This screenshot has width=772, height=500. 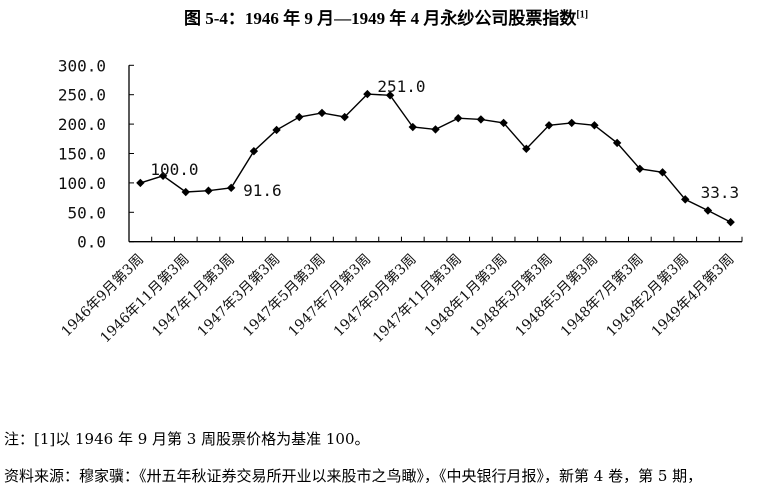 I want to click on y-tick-label: 200.0, so click(x=82, y=124).